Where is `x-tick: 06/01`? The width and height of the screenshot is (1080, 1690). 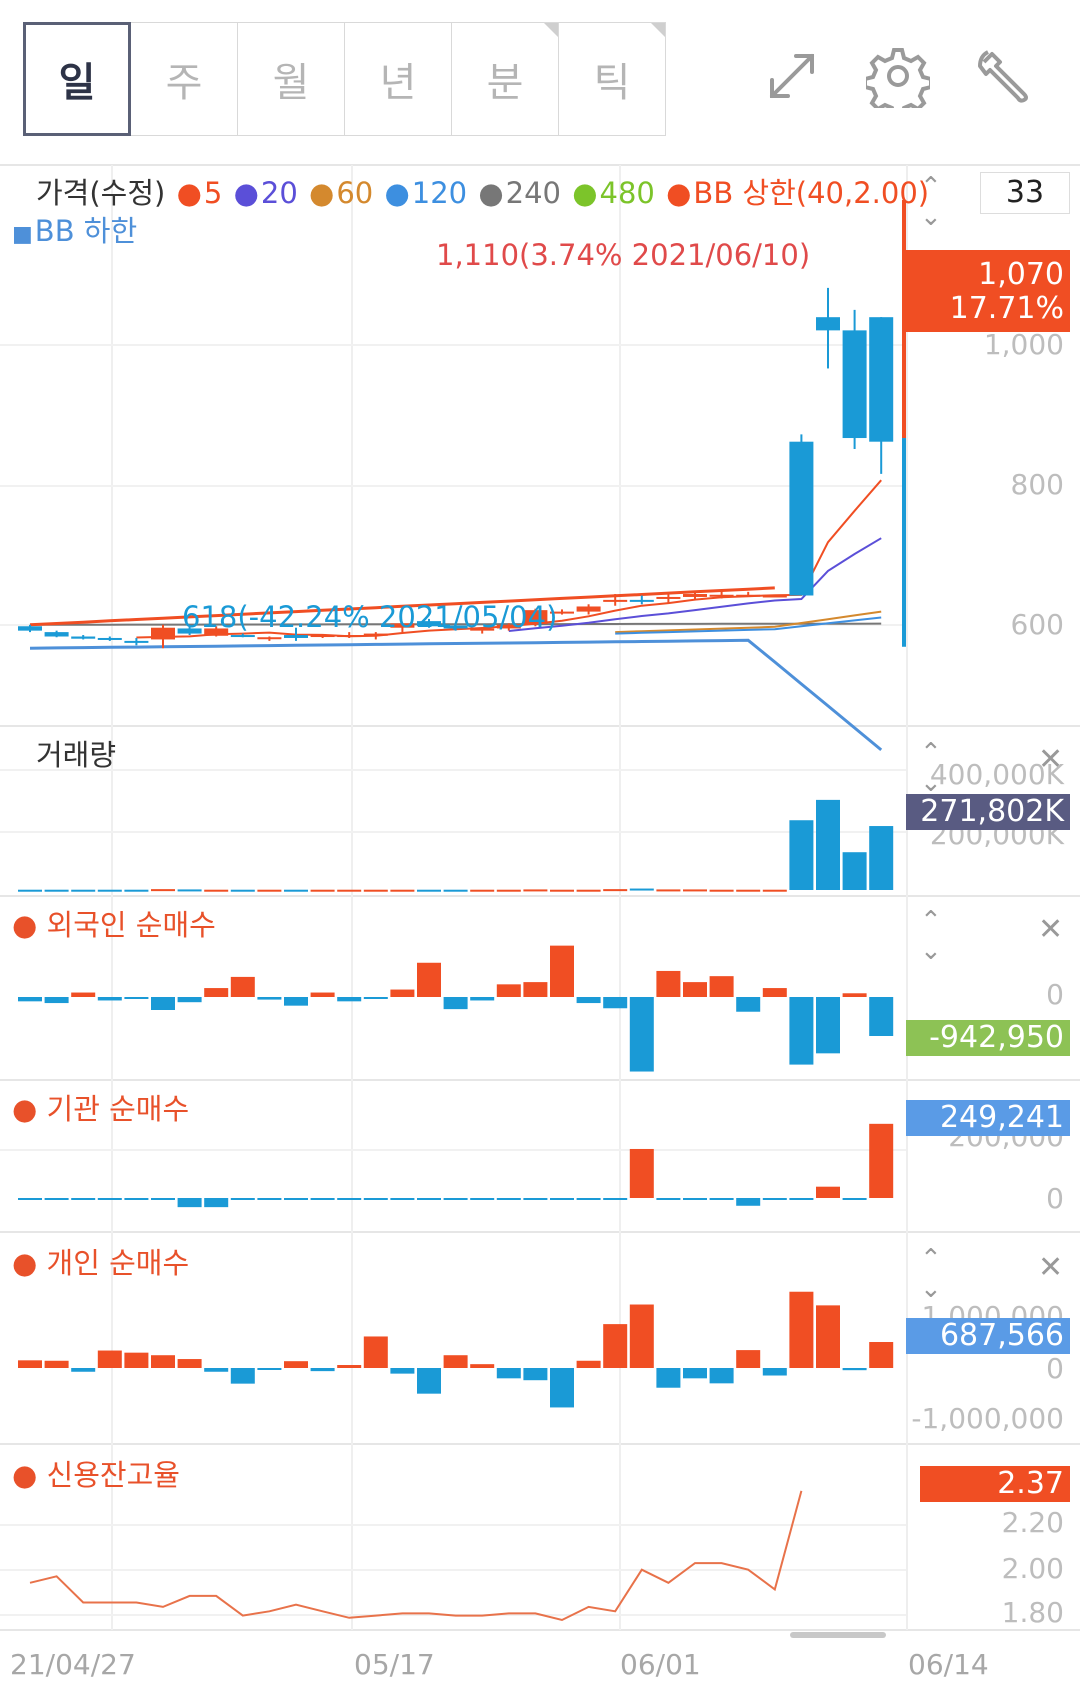 x-tick: 06/01 is located at coordinates (660, 1664).